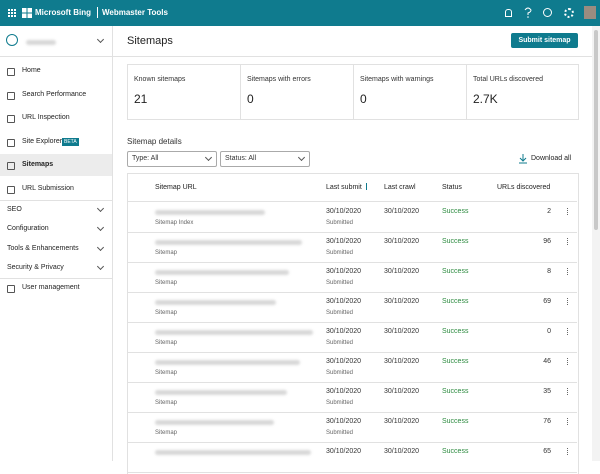  I want to click on urls-discovered: 35, so click(547, 391).